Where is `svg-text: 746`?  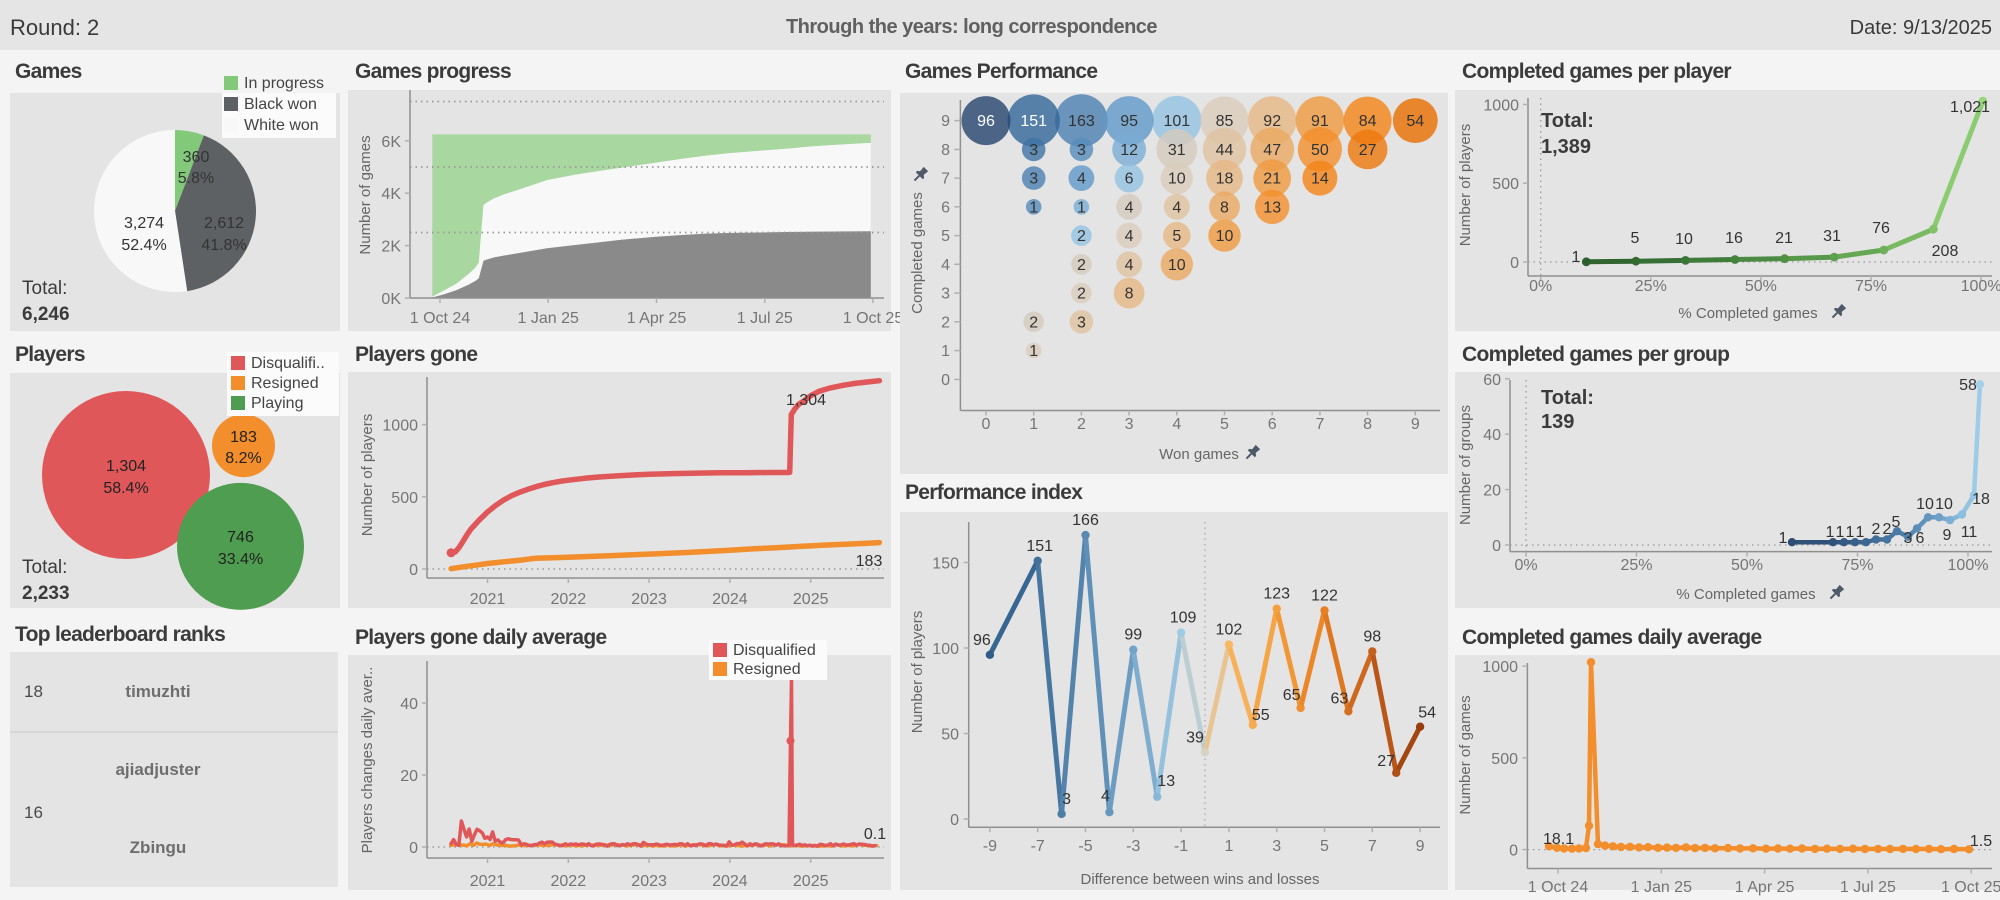 svg-text: 746 is located at coordinates (240, 537).